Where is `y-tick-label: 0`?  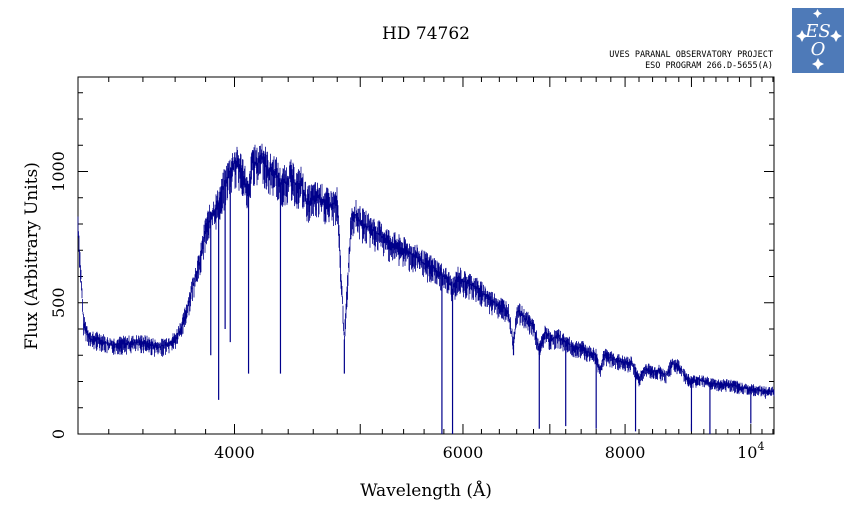
y-tick-label: 0 is located at coordinates (58, 434).